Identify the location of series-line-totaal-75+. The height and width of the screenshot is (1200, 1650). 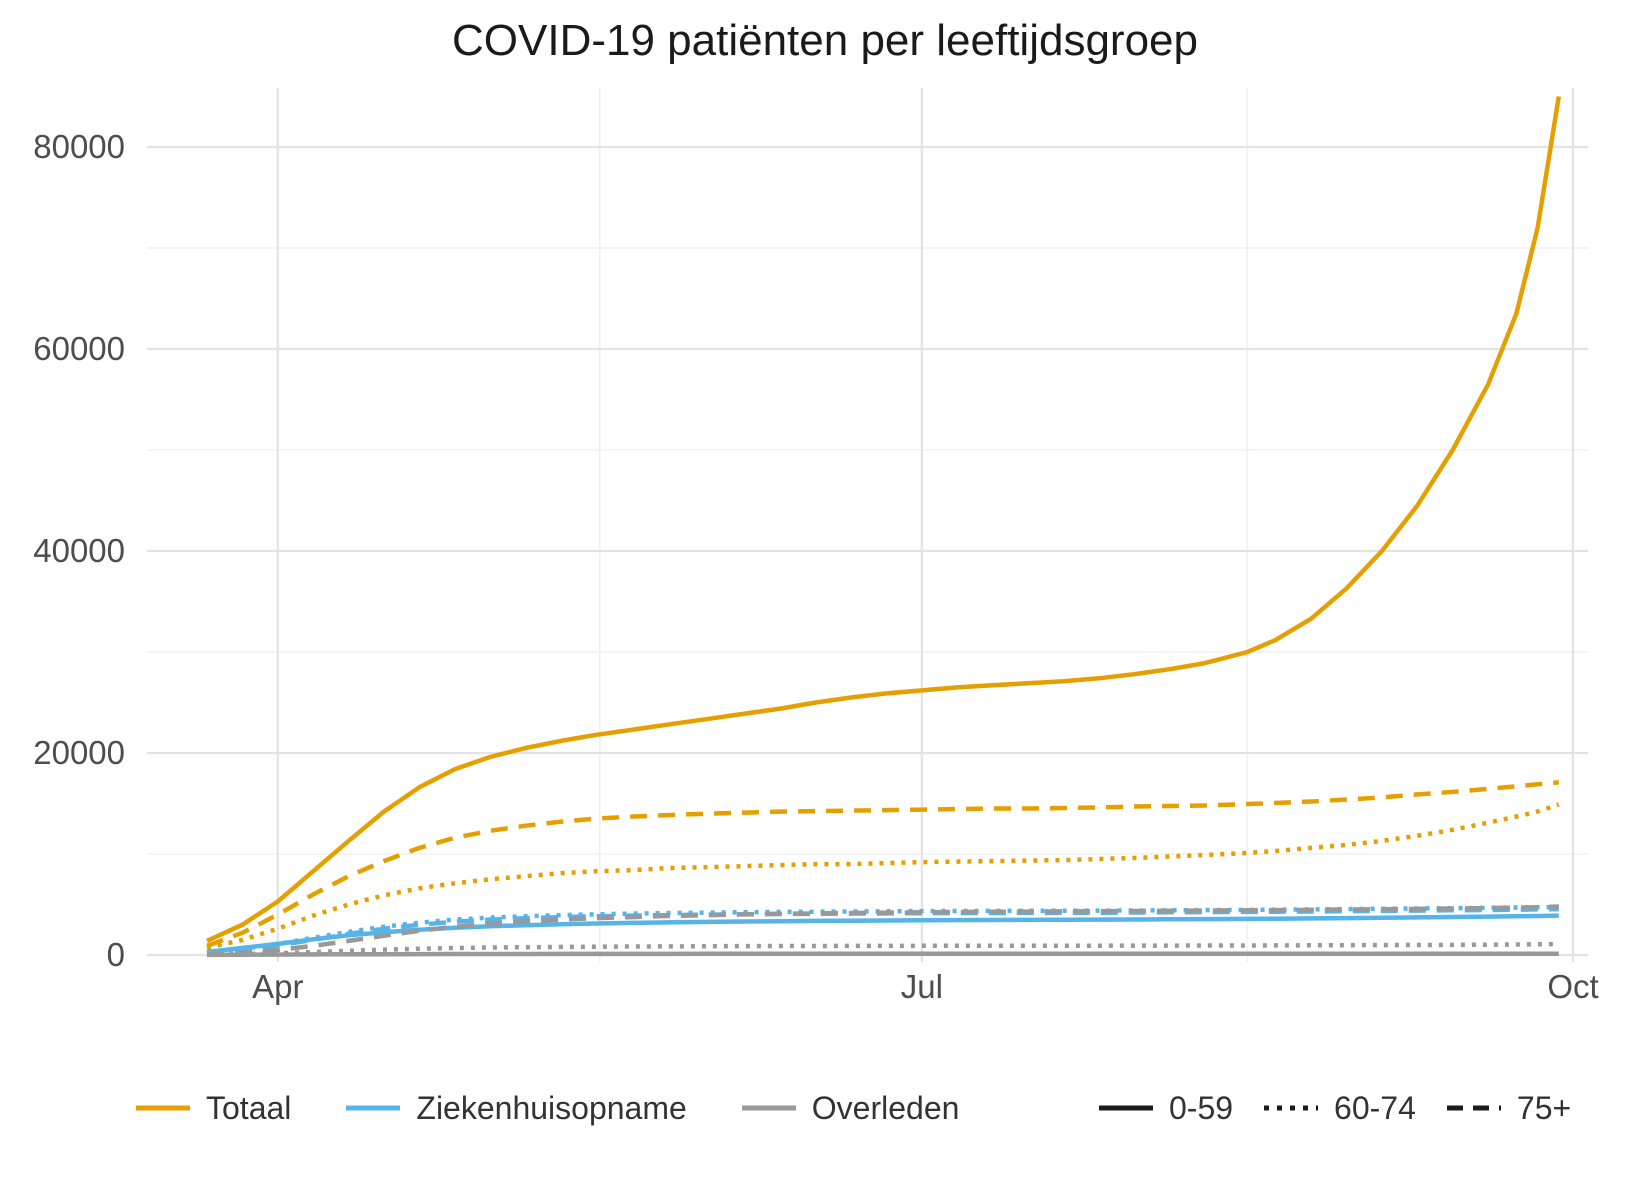
(883, 864).